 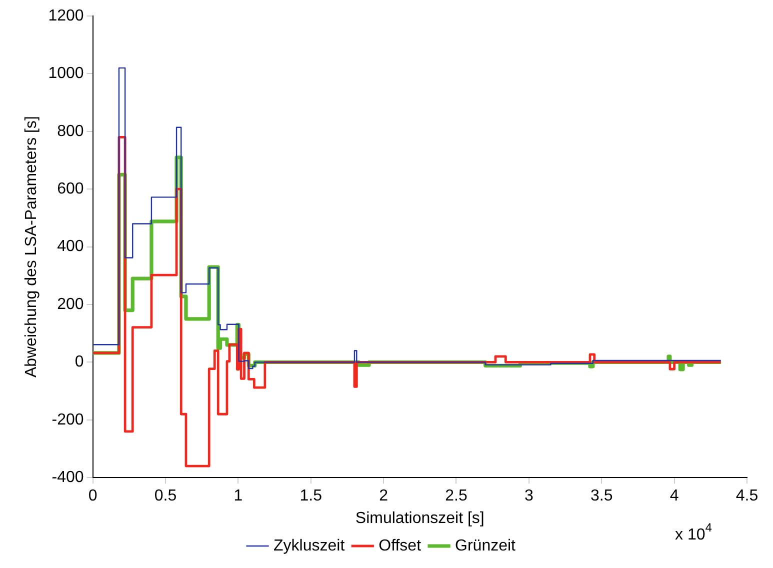 I want to click on x-tick-label: 1, so click(x=238, y=496).